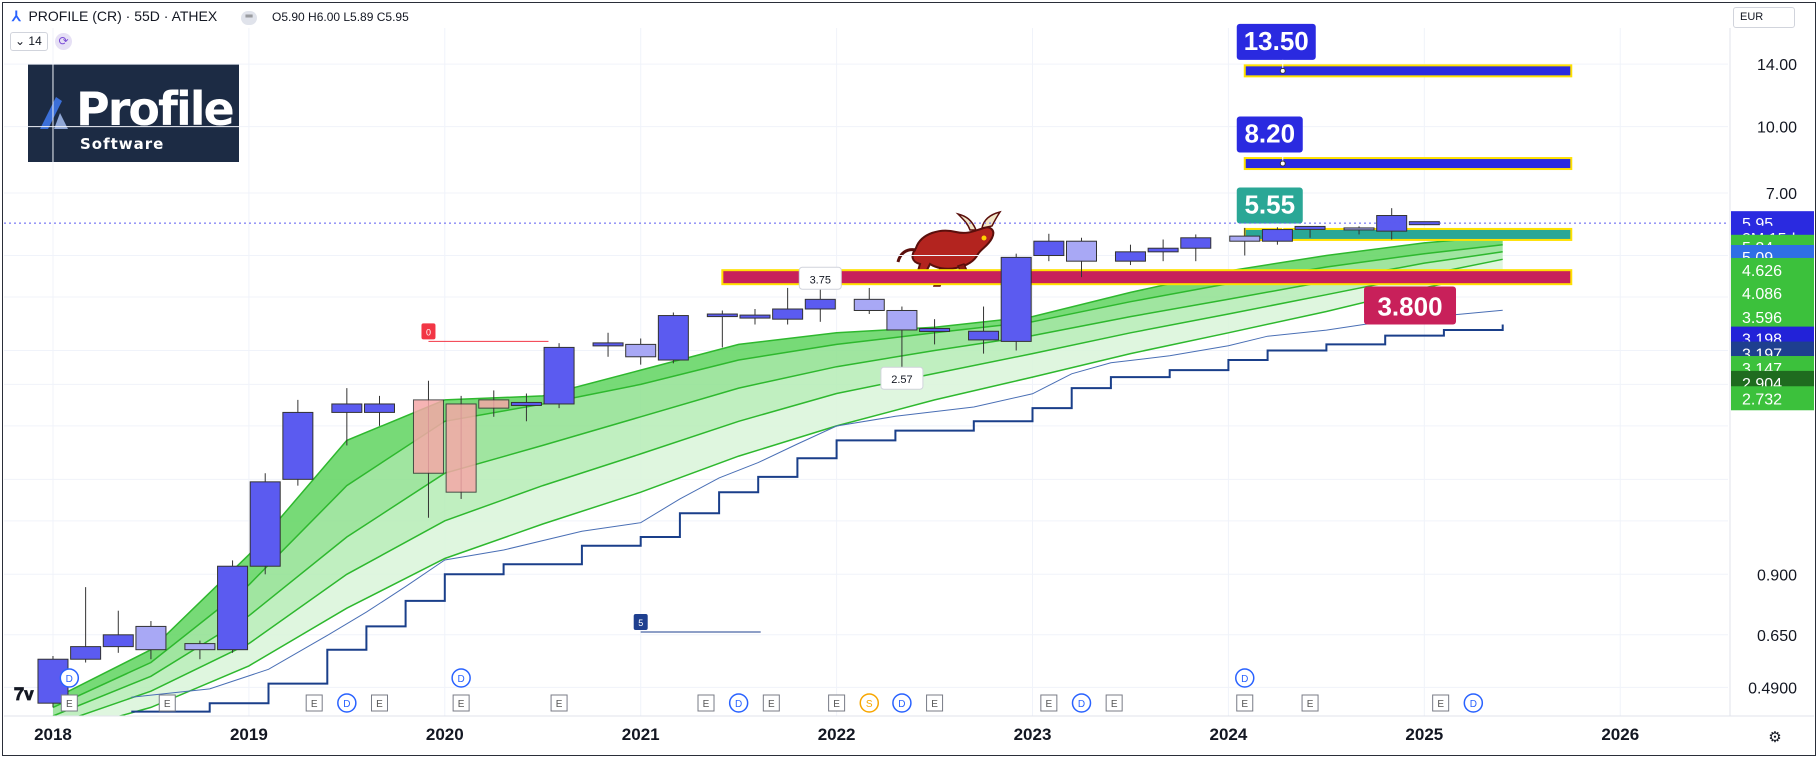 Image resolution: width=1820 pixels, height=760 pixels. I want to click on y-tick-label: 7.00, so click(1781, 194).